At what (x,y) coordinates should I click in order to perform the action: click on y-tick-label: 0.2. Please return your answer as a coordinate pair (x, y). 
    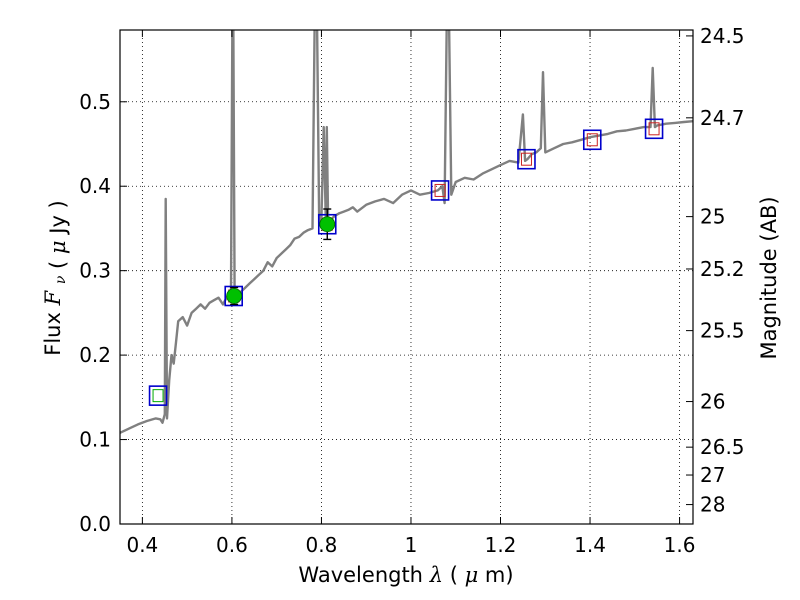
    Looking at the image, I should click on (95, 355).